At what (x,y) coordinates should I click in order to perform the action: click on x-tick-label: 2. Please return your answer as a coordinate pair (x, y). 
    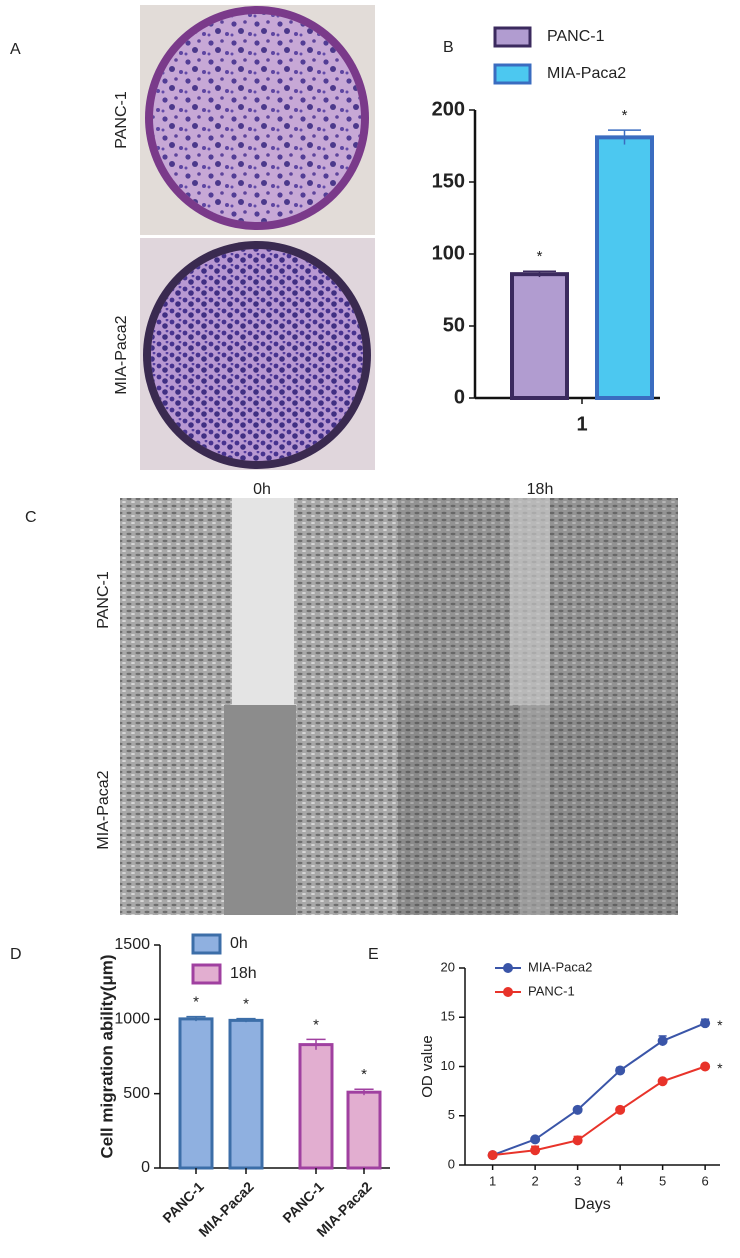
    Looking at the image, I should click on (535, 1180).